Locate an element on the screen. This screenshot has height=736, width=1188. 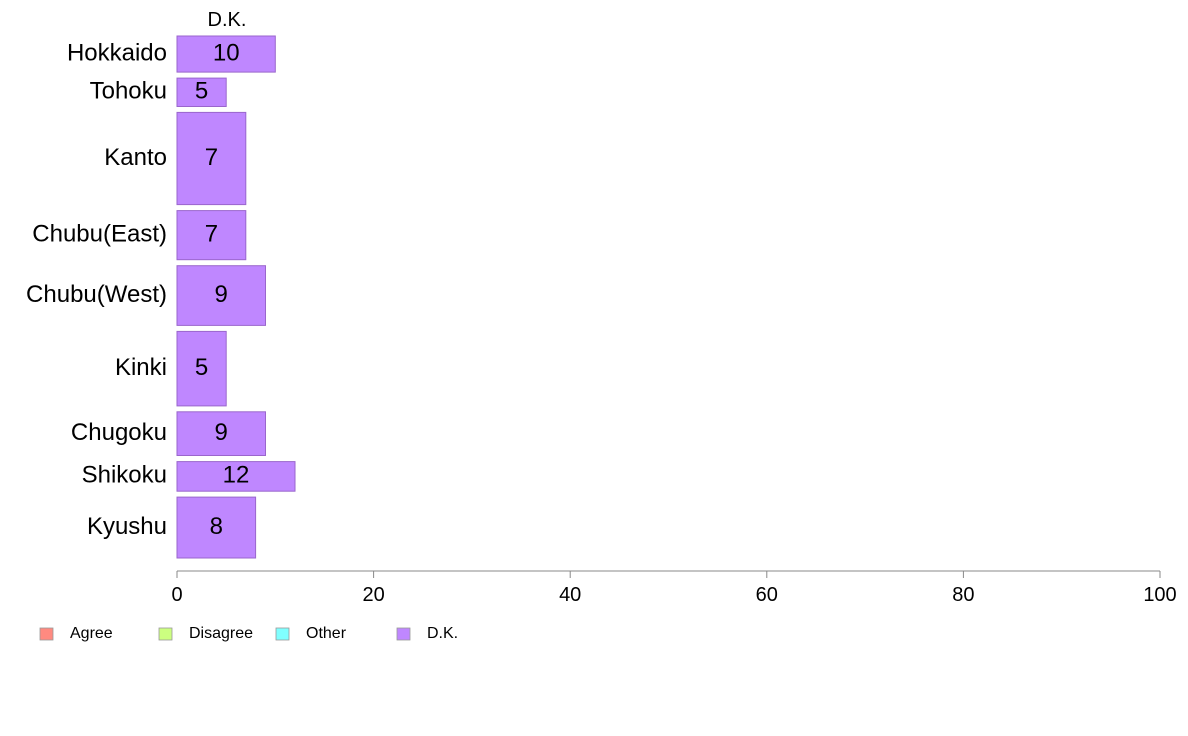
legend: Agree Disagree Other D.K. is located at coordinates (248, 633).